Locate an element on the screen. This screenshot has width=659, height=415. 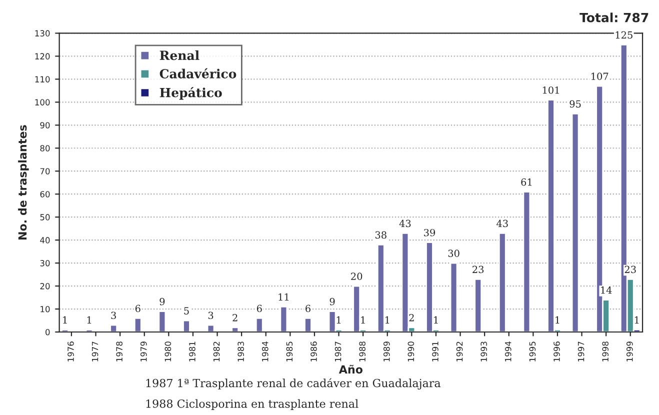
data-label: 95 is located at coordinates (575, 104).